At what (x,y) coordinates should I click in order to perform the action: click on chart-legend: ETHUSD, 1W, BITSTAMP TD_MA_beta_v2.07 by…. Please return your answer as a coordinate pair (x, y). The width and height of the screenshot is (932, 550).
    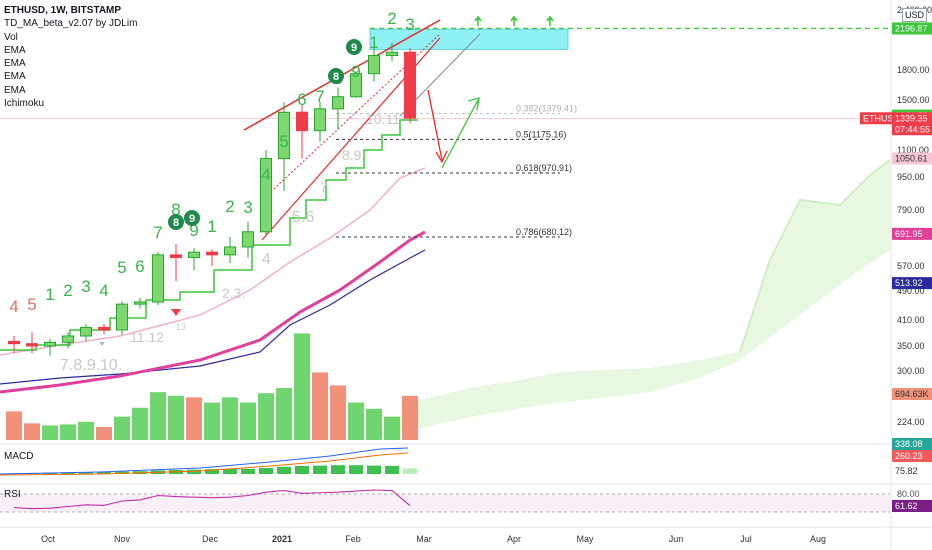
    Looking at the image, I should click on (70, 57).